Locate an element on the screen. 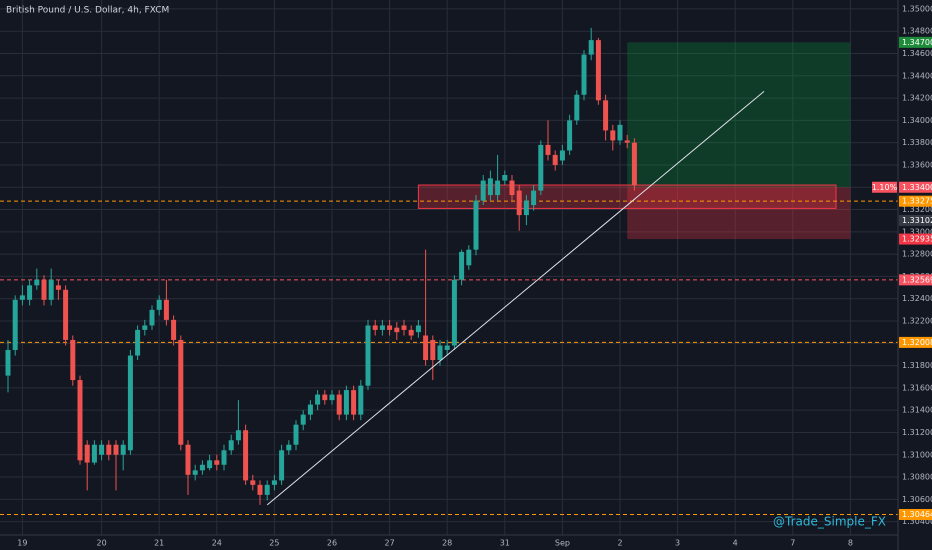 This screenshot has width=932, height=550. stop-area is located at coordinates (739, 213).